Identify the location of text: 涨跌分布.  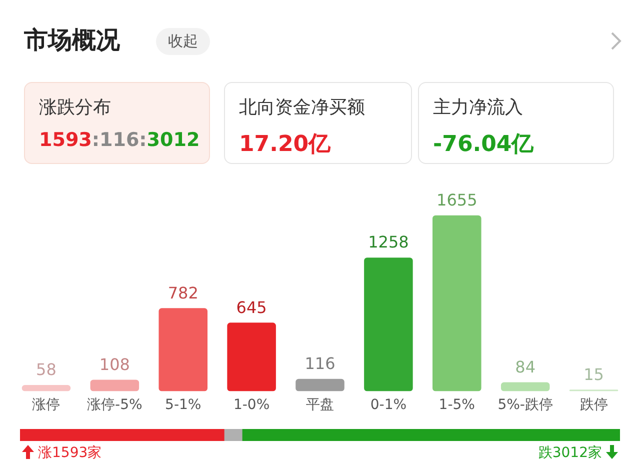
(75, 107).